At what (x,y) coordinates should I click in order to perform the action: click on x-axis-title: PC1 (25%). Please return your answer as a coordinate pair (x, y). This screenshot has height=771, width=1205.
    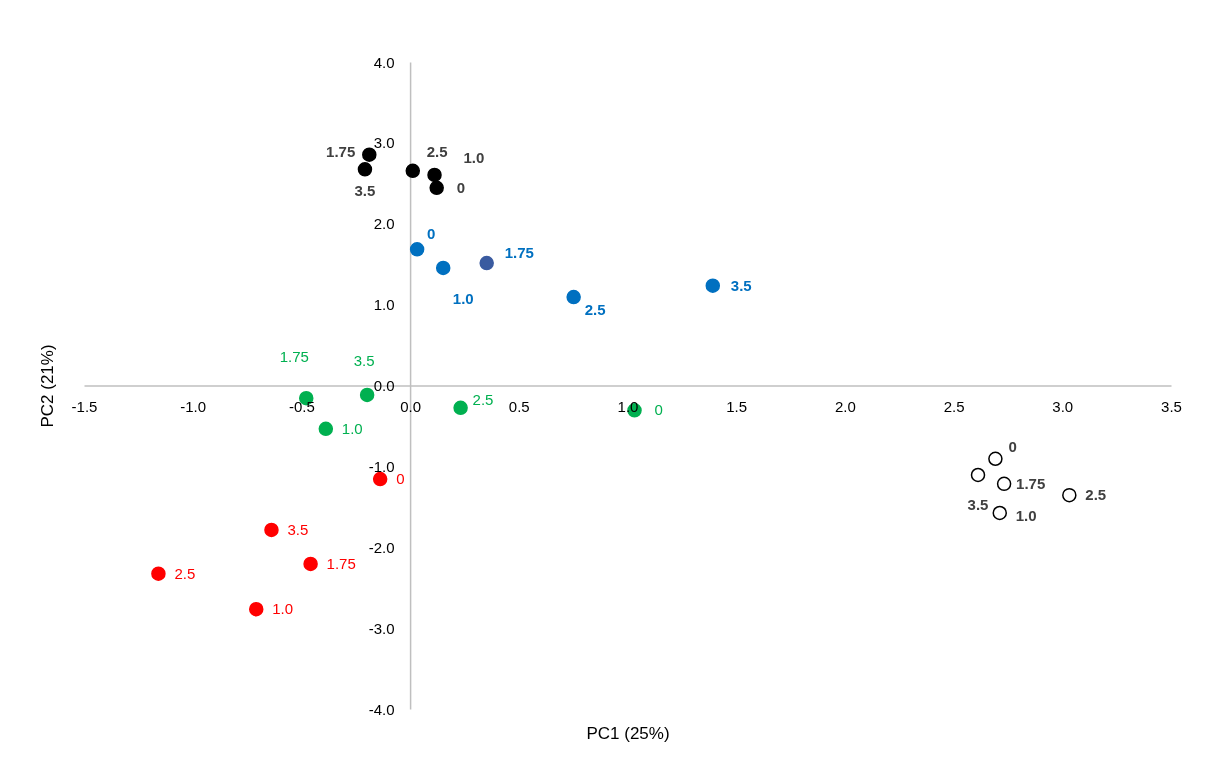
    Looking at the image, I should click on (628, 733).